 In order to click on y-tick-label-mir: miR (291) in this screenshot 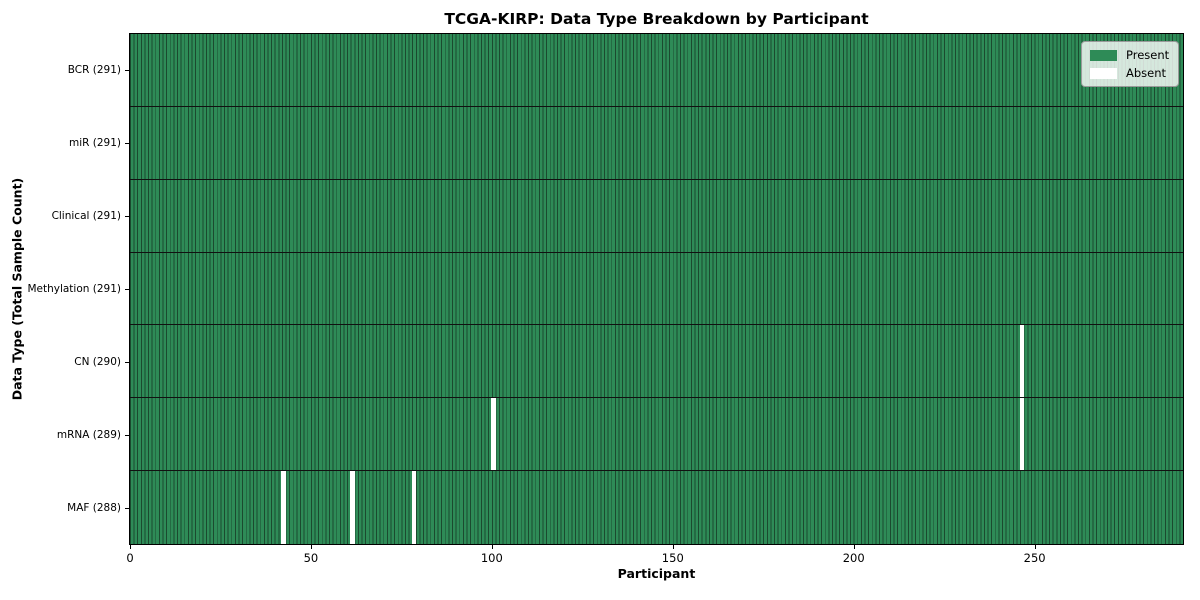, I will do `click(94, 143)`.